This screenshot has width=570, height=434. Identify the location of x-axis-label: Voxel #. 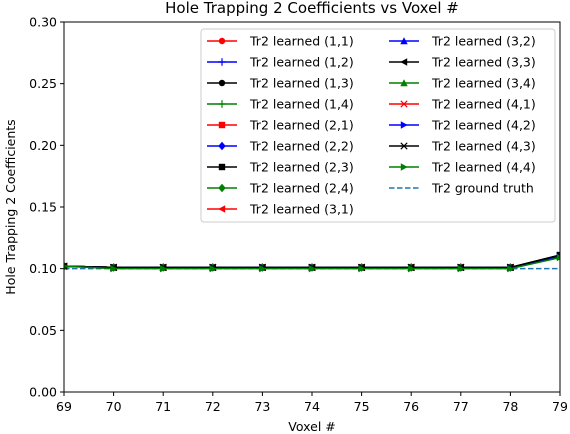
(311, 426).